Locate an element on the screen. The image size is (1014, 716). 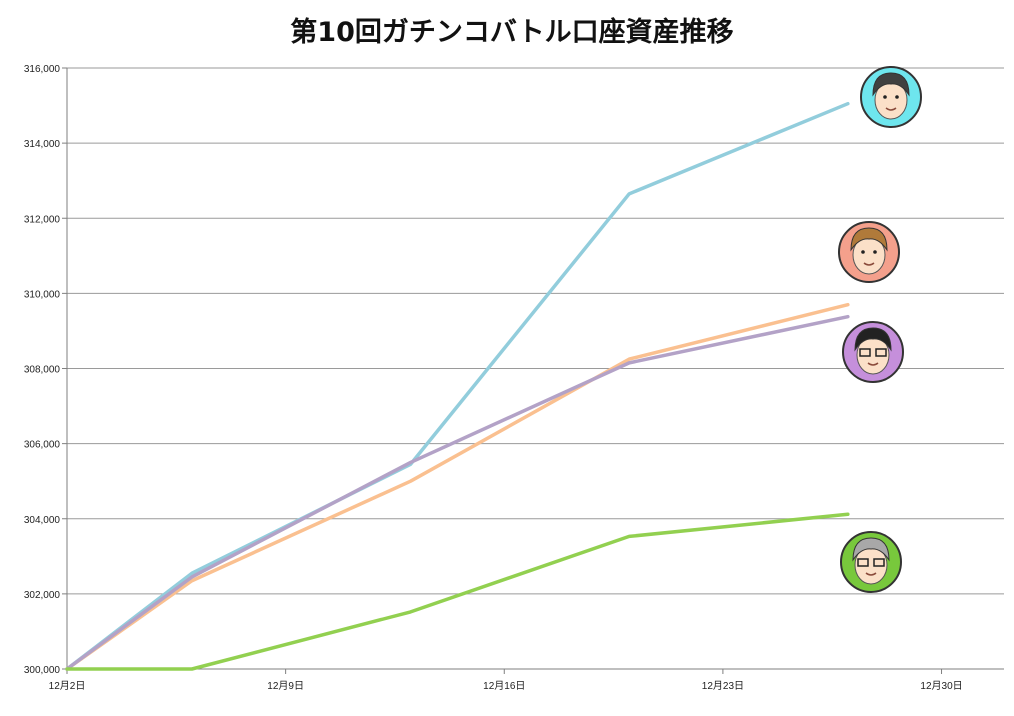
y-tick-label: 302,000 is located at coordinates (42, 595).